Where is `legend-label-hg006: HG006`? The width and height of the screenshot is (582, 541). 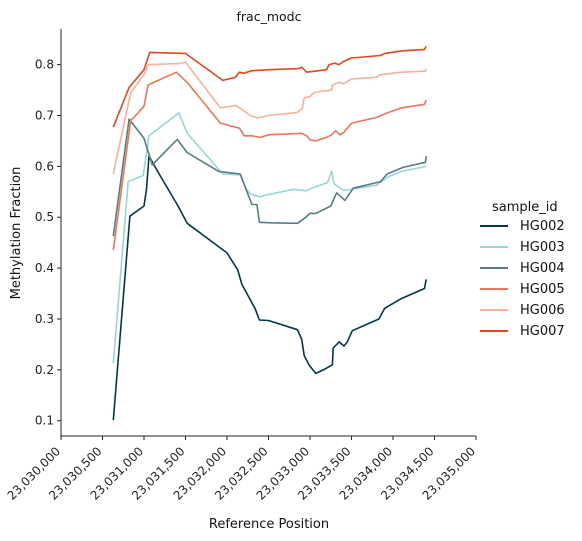
legend-label-hg006: HG006 is located at coordinates (542, 310).